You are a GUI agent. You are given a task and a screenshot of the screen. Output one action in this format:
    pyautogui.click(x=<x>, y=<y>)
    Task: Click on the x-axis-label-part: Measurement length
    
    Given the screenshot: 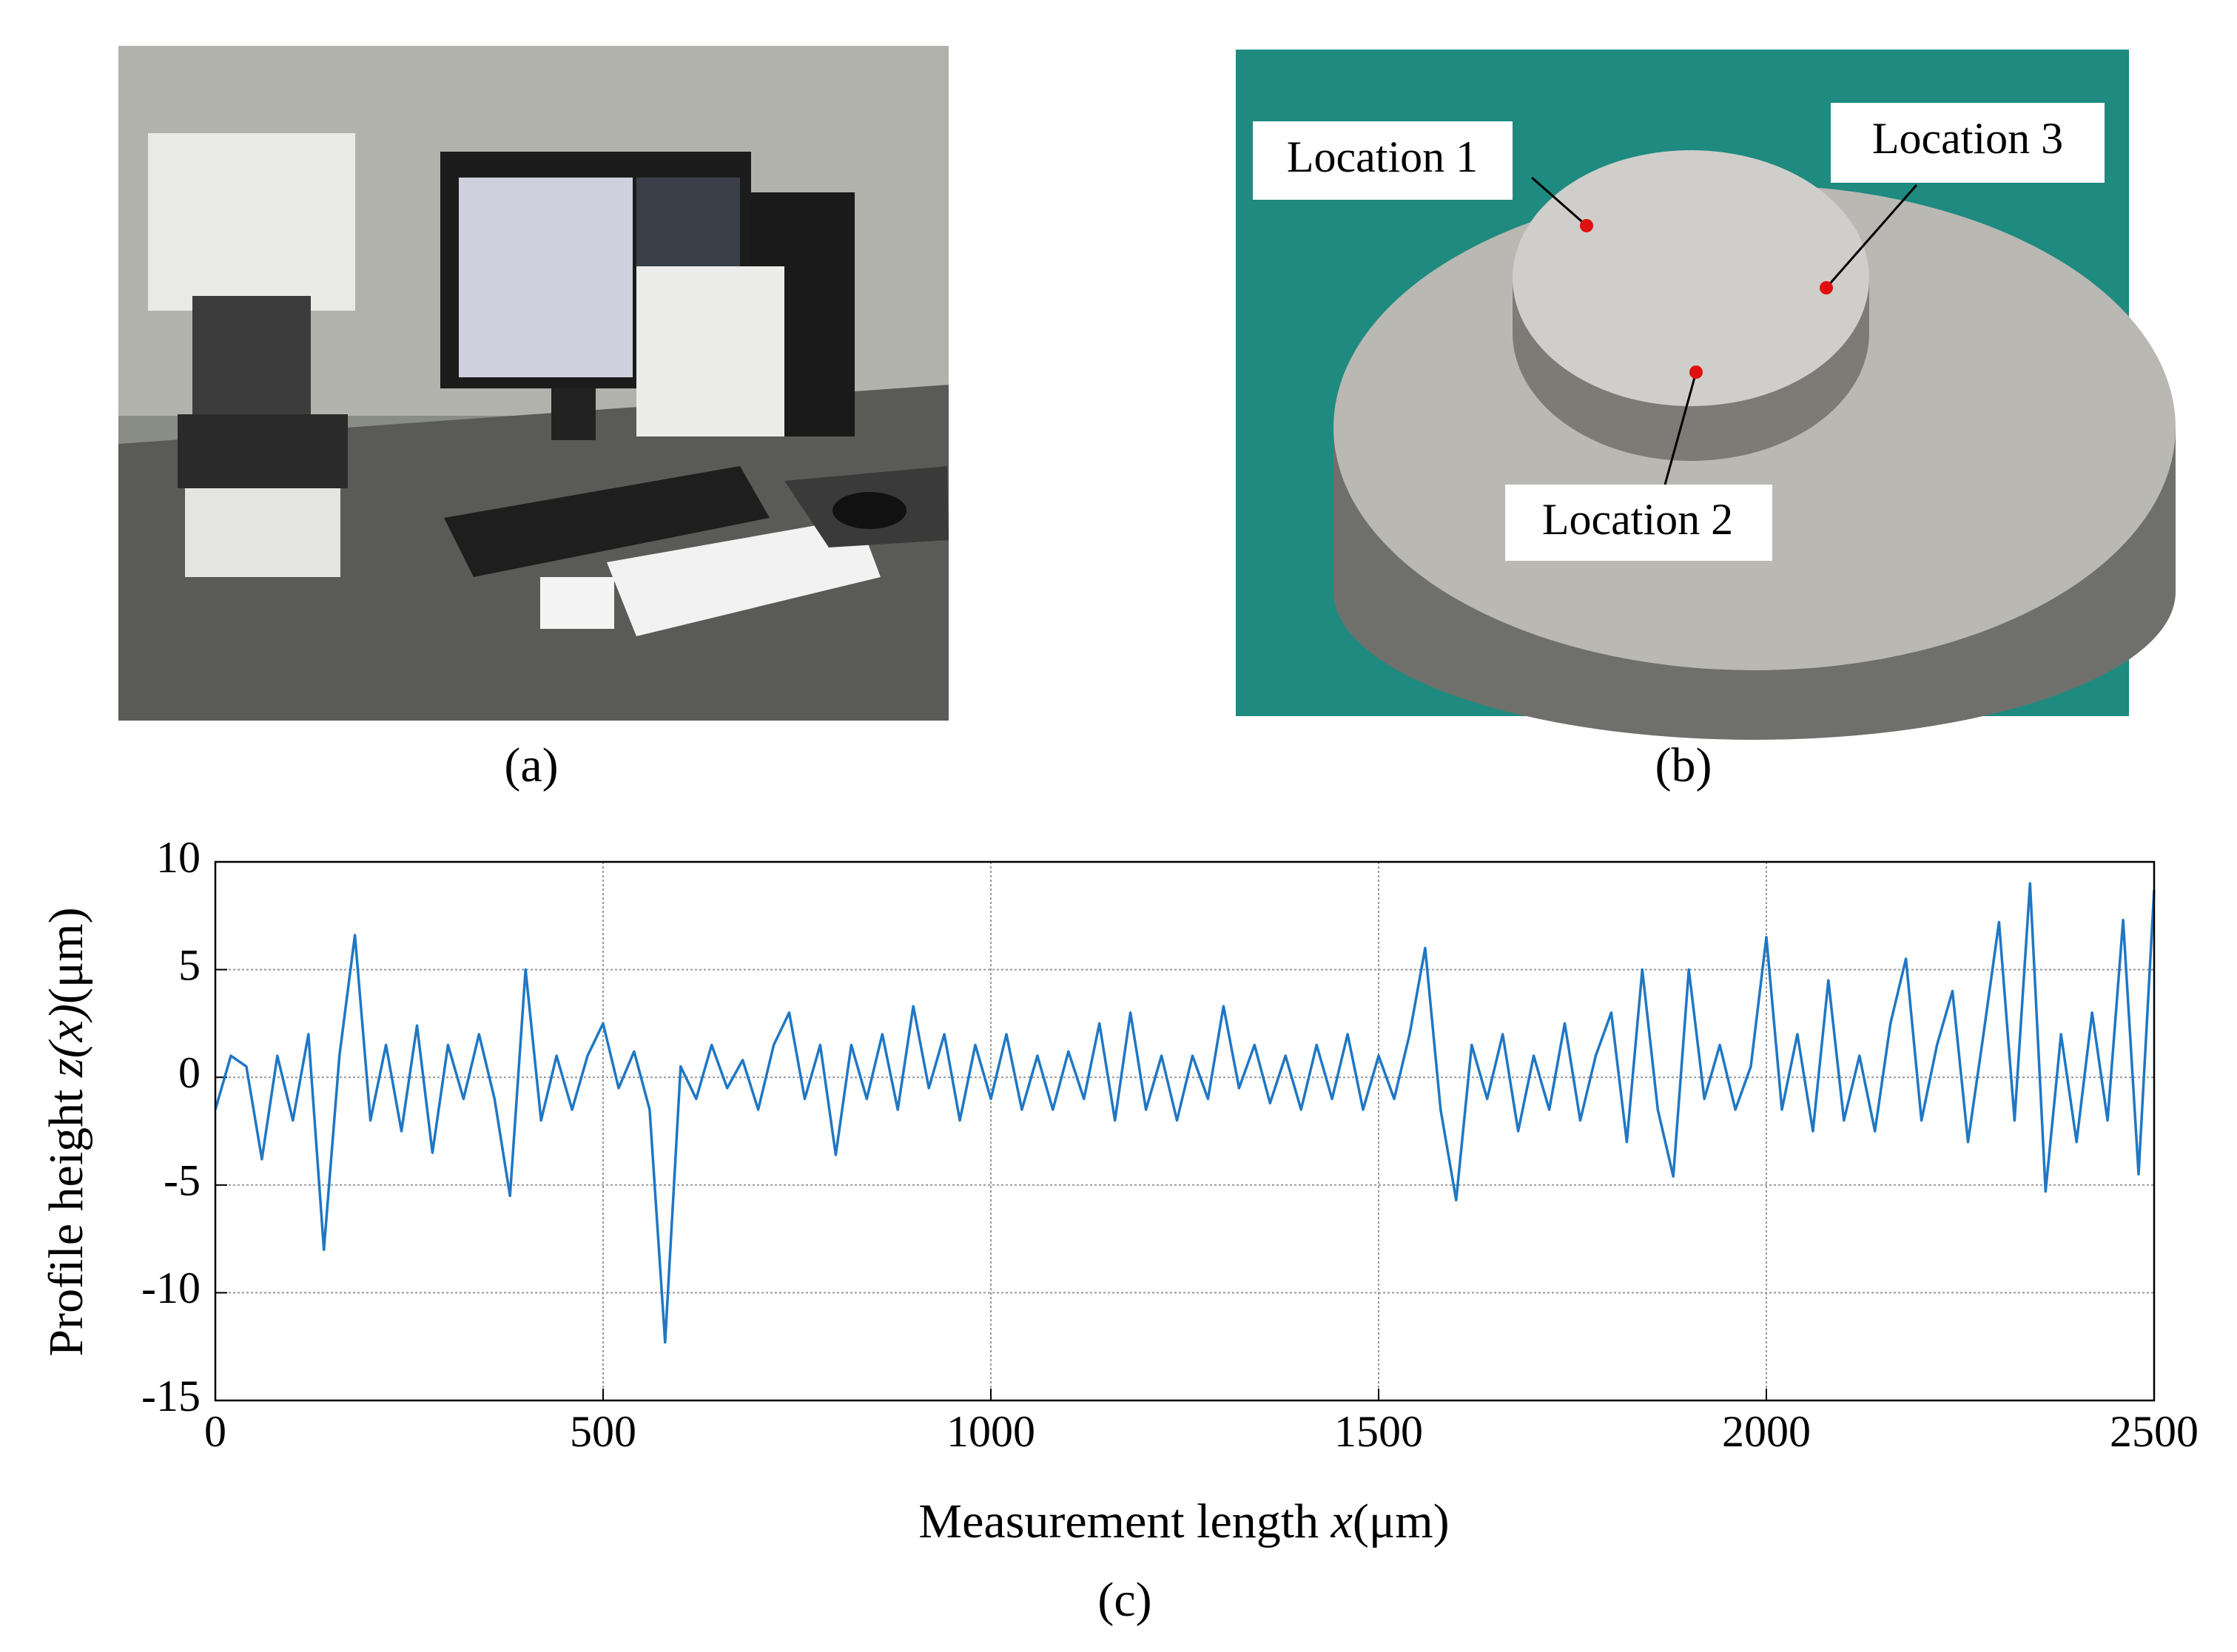 What is the action you would take?
    pyautogui.click(x=1124, y=1521)
    